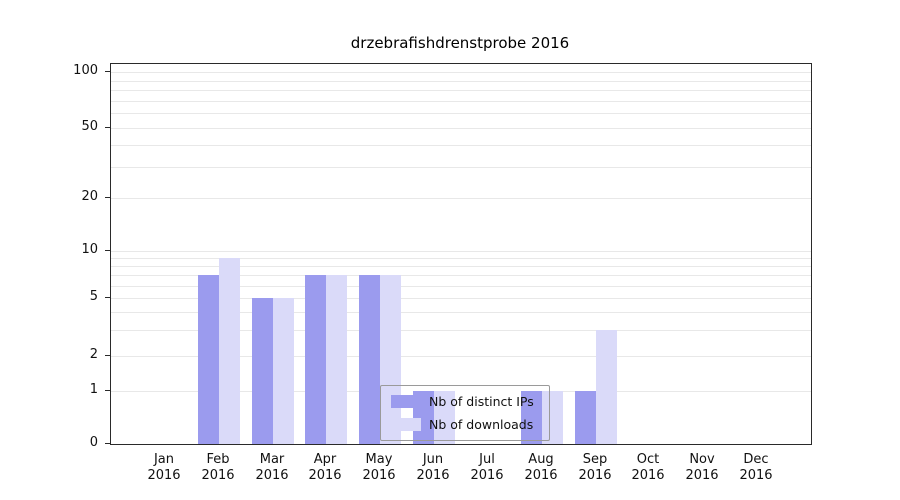 Image resolution: width=900 pixels, height=500 pixels. Describe the element at coordinates (89, 249) in the screenshot. I see `y-axis-tick-label: 10` at that location.